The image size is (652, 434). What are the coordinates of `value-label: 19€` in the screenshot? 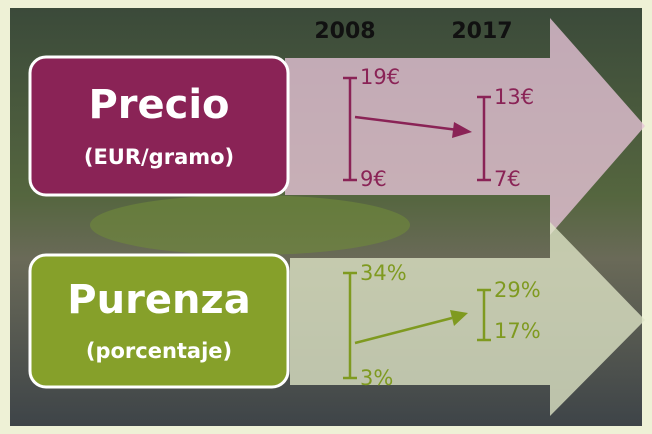 It's located at (380, 77).